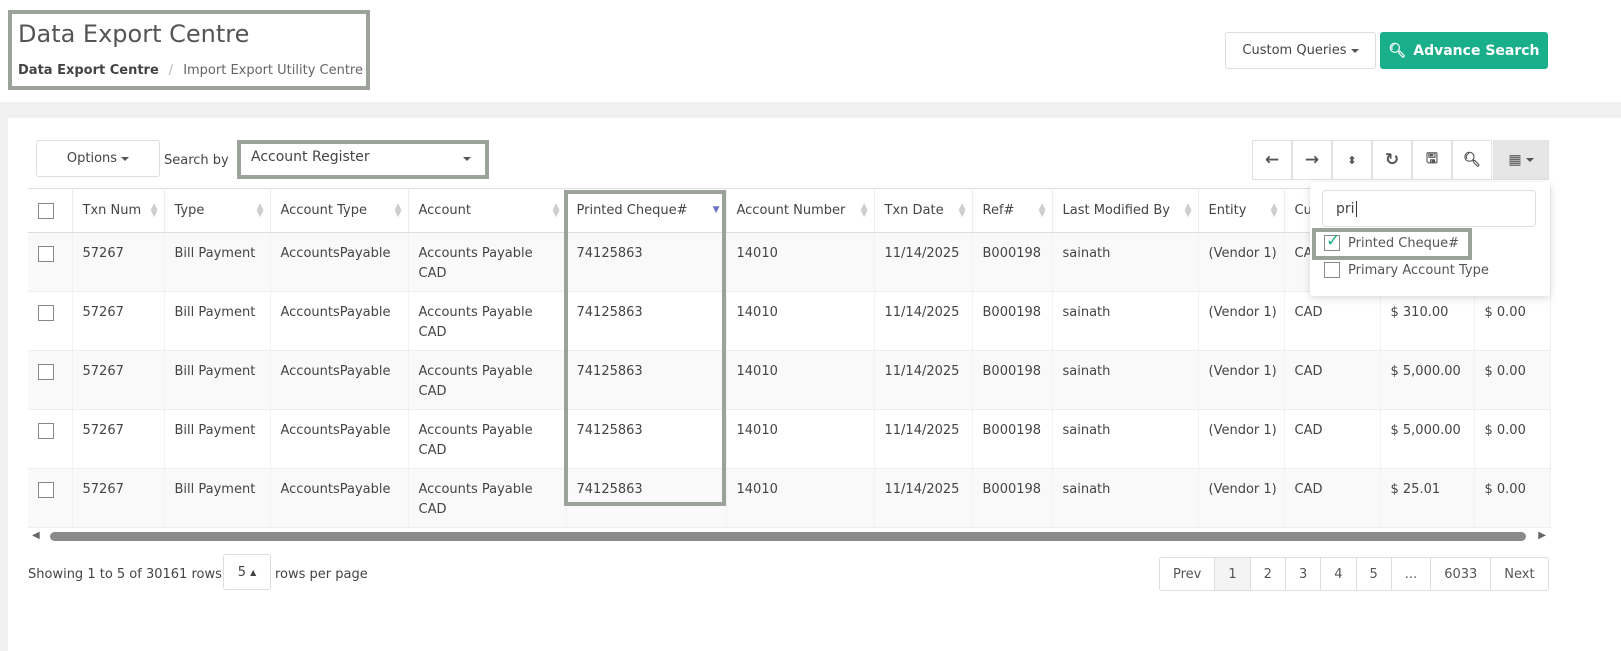 Image resolution: width=1621 pixels, height=651 pixels. I want to click on scroll-left-arrow: ◀, so click(36, 535).